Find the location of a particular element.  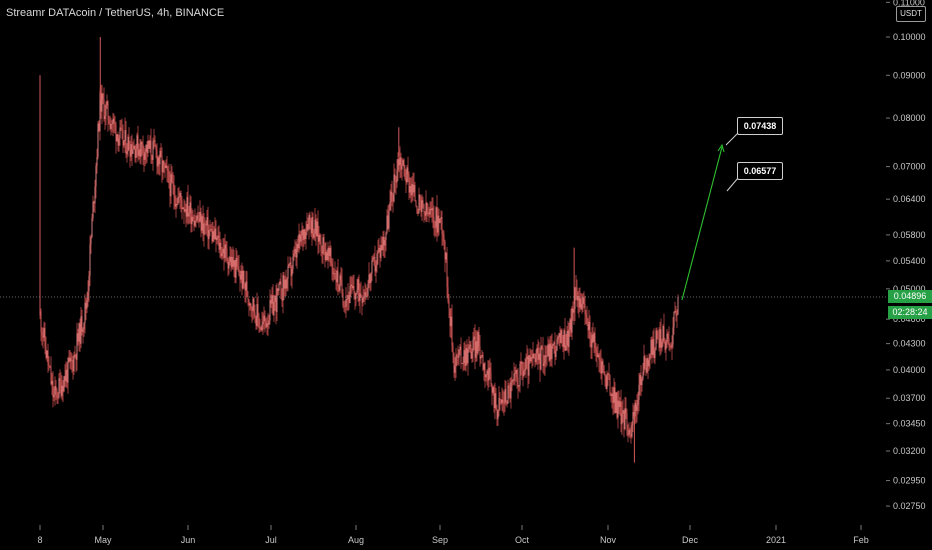

y-tick-label: 0.02950 is located at coordinates (909, 481).